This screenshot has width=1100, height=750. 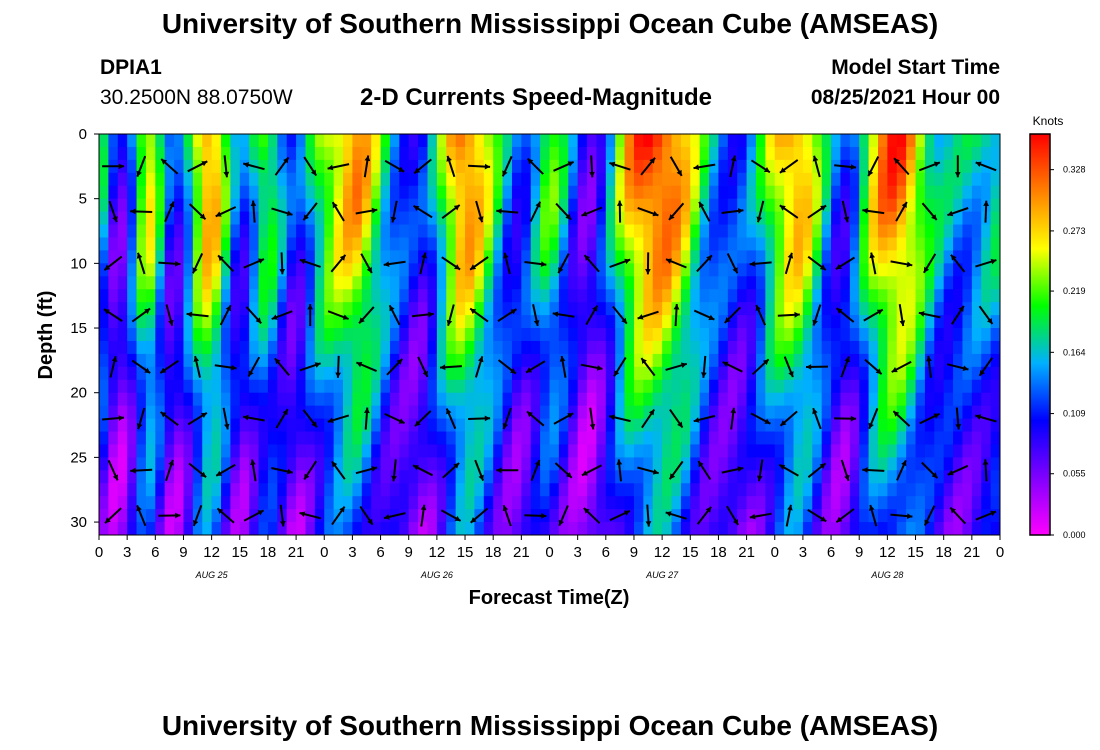 I want to click on x-tick-label: 3, so click(x=352, y=552).